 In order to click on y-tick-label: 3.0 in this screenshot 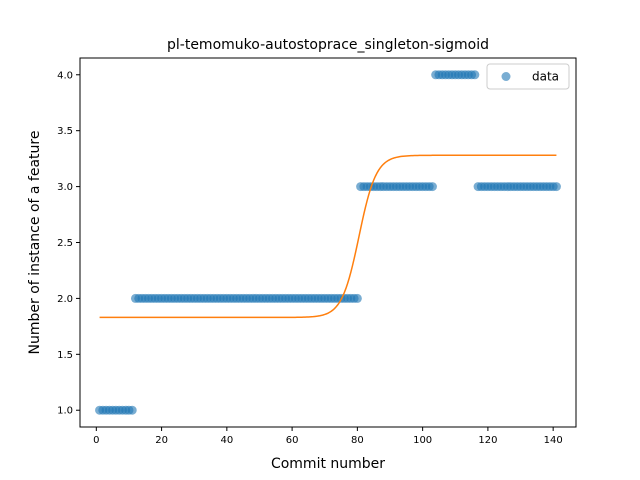, I will do `click(65, 187)`.